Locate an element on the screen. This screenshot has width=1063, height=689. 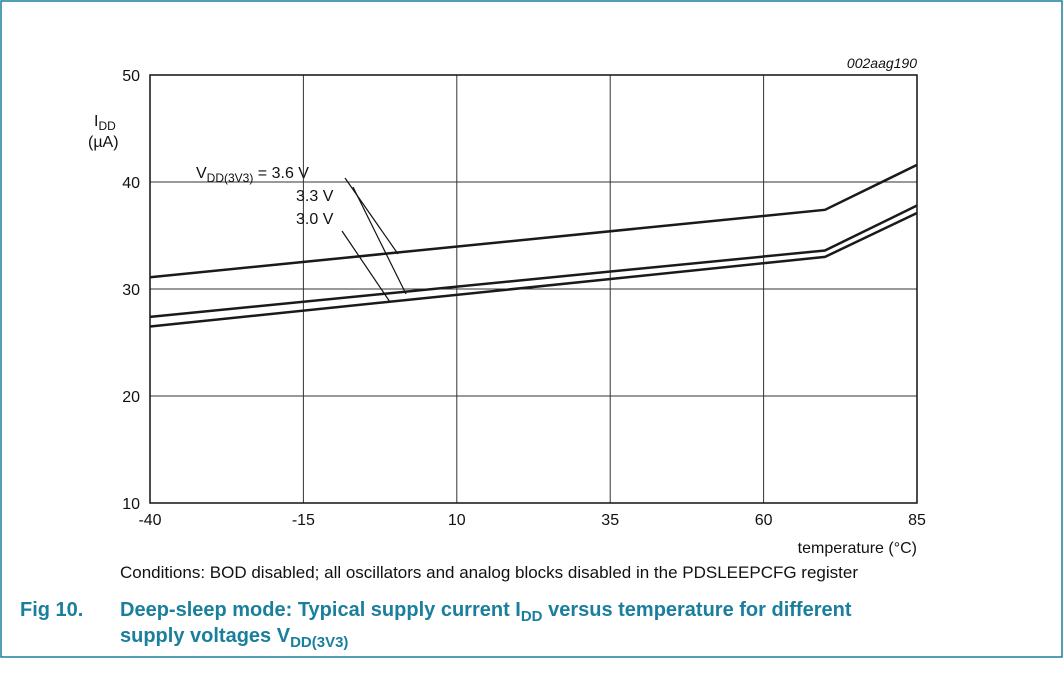
caption-line: supply voltages VDD(3V3) is located at coordinates (234, 638).